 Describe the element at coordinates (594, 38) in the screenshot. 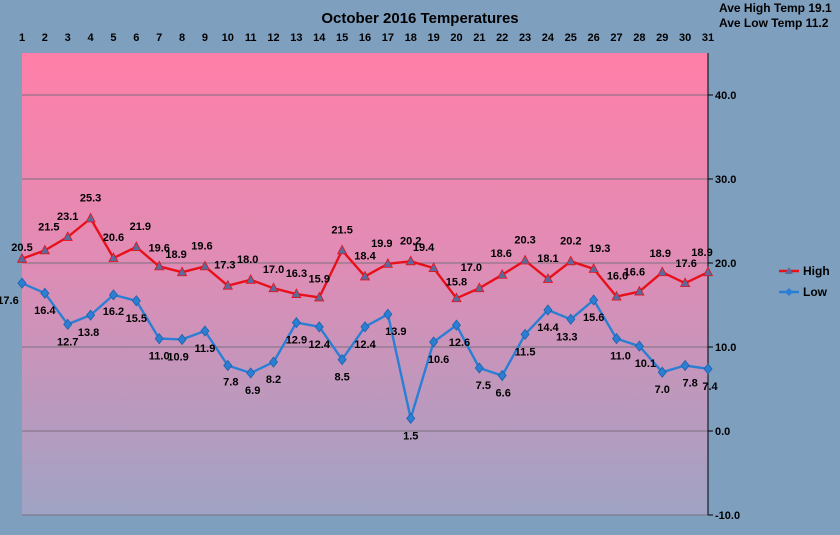

I see `x-tick-label: 26` at that location.